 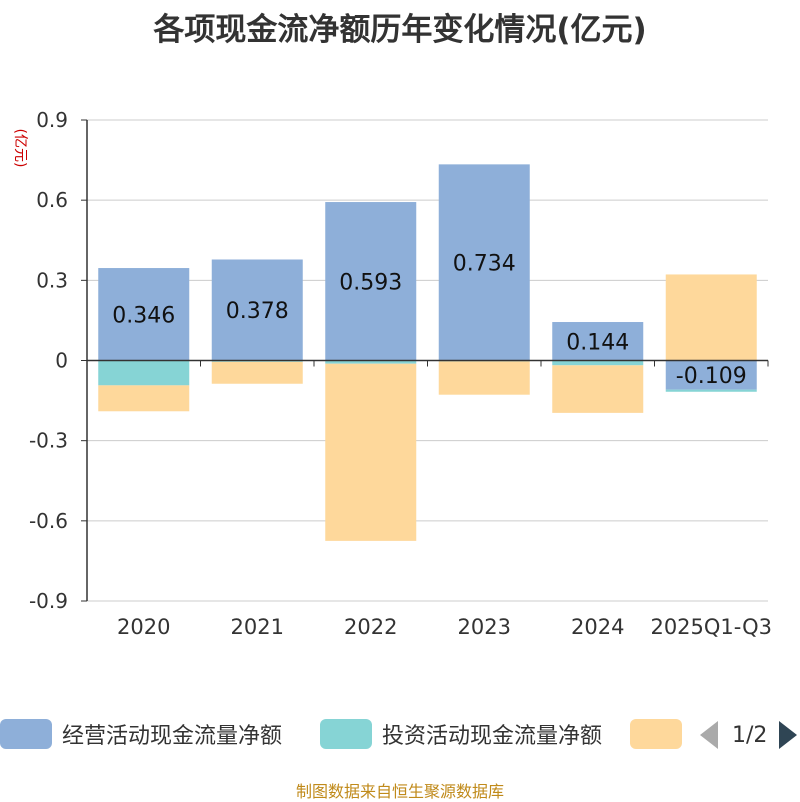 What do you see at coordinates (711, 627) in the screenshot?
I see `x-tick-label: 2025Q1-Q3` at bounding box center [711, 627].